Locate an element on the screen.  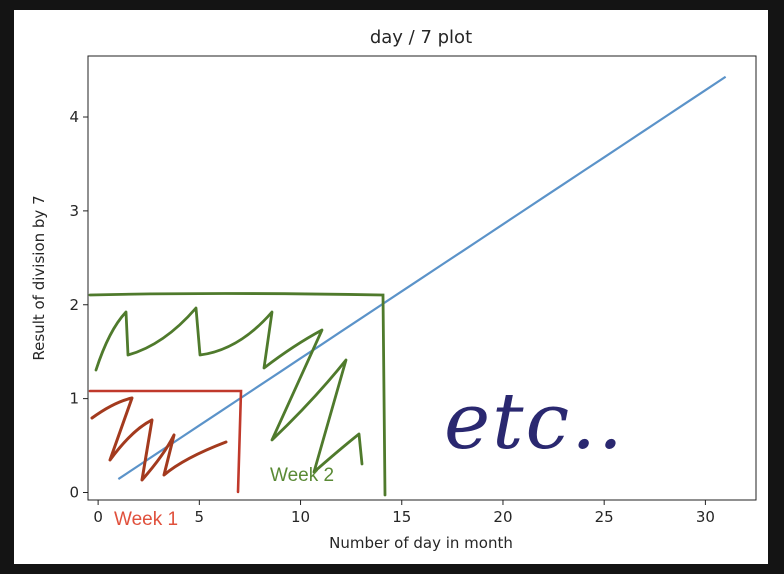
week-2-label: Week 2 is located at coordinates (302, 475).